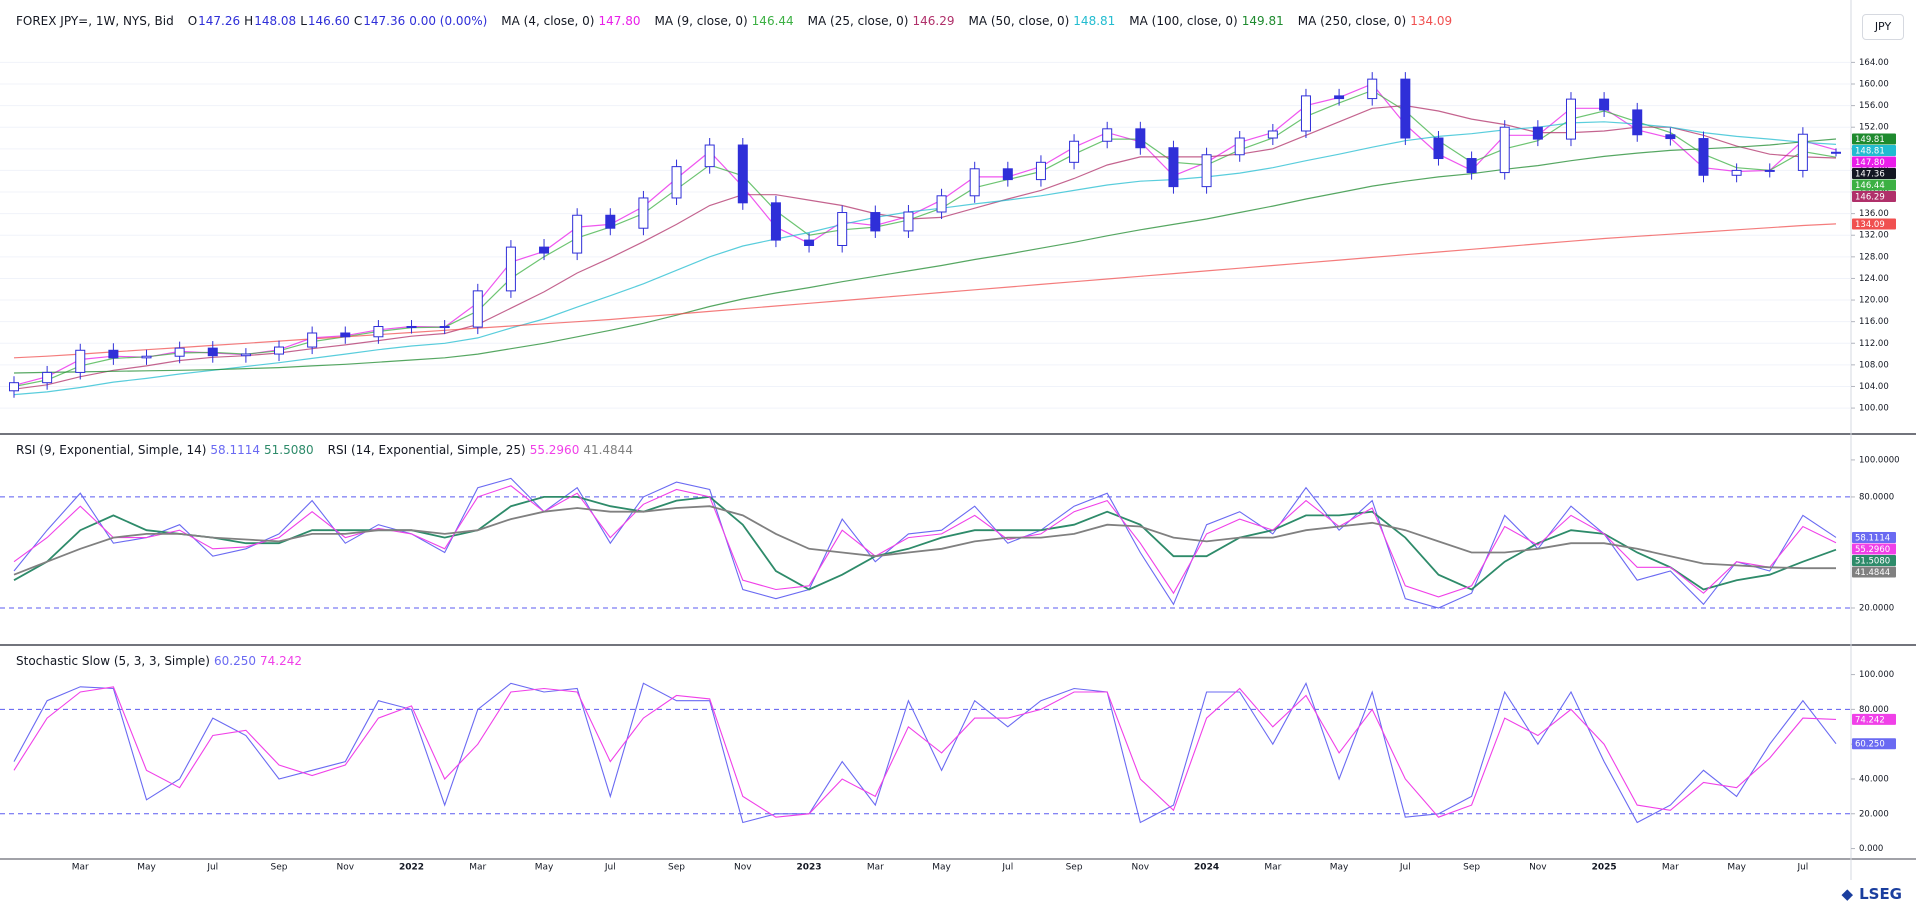 The width and height of the screenshot is (1916, 905). What do you see at coordinates (1874, 365) in the screenshot?
I see `y-tick-label: 108.00` at bounding box center [1874, 365].